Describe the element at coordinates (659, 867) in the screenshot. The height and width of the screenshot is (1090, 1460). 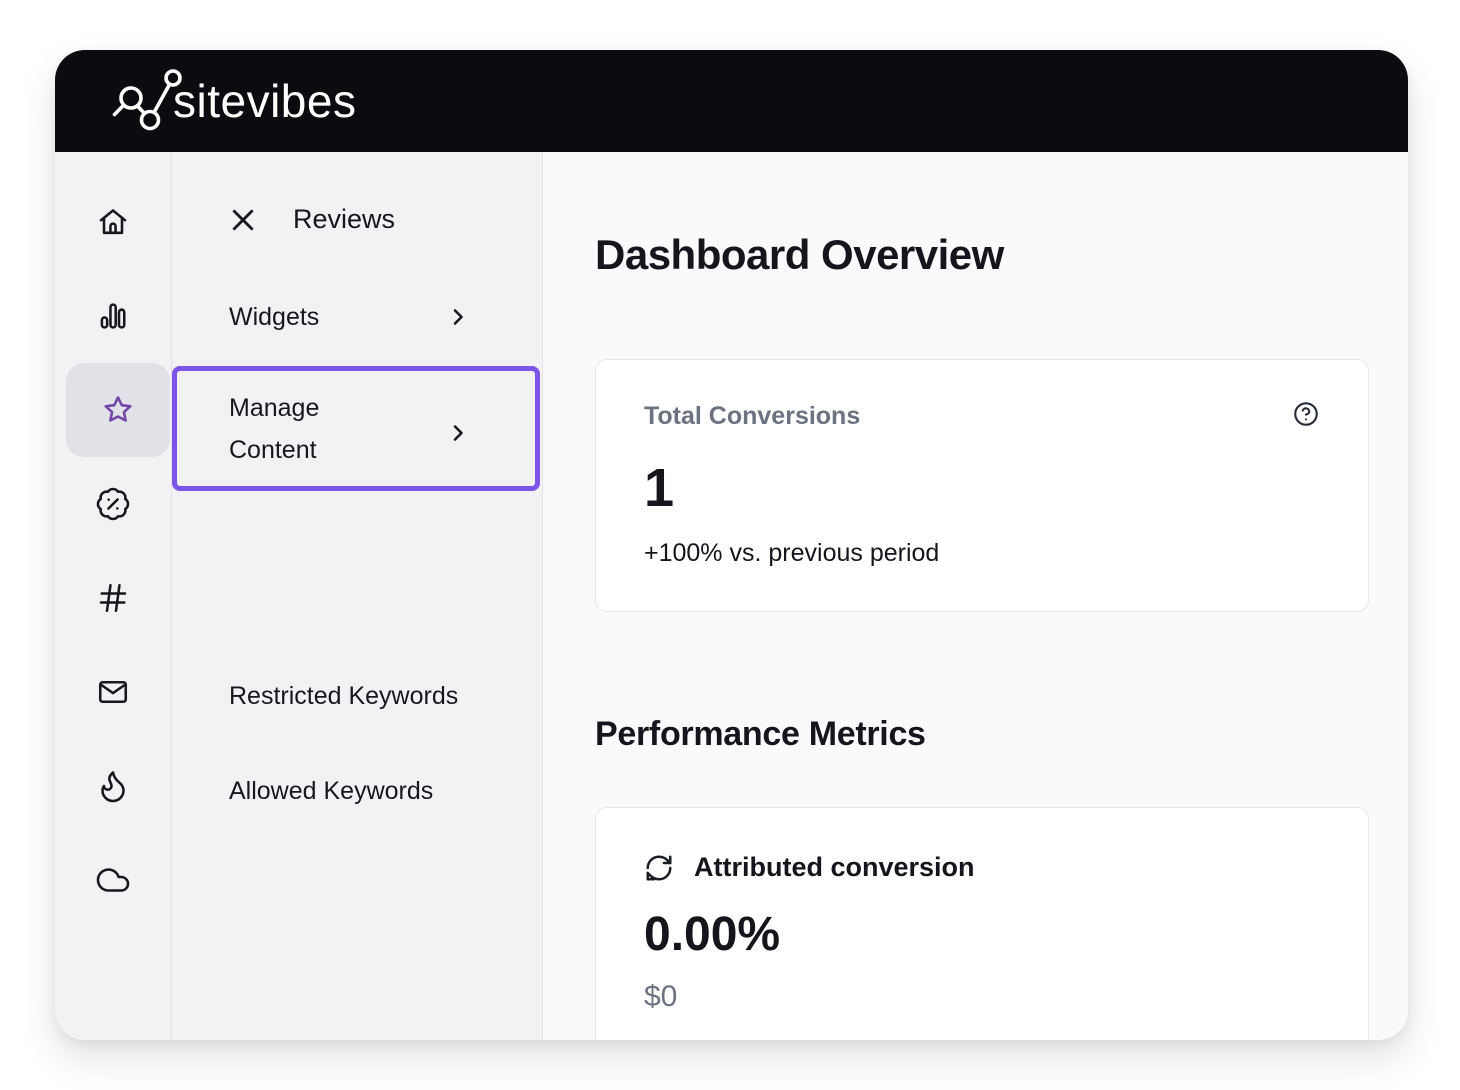
I see `refresh-icon` at that location.